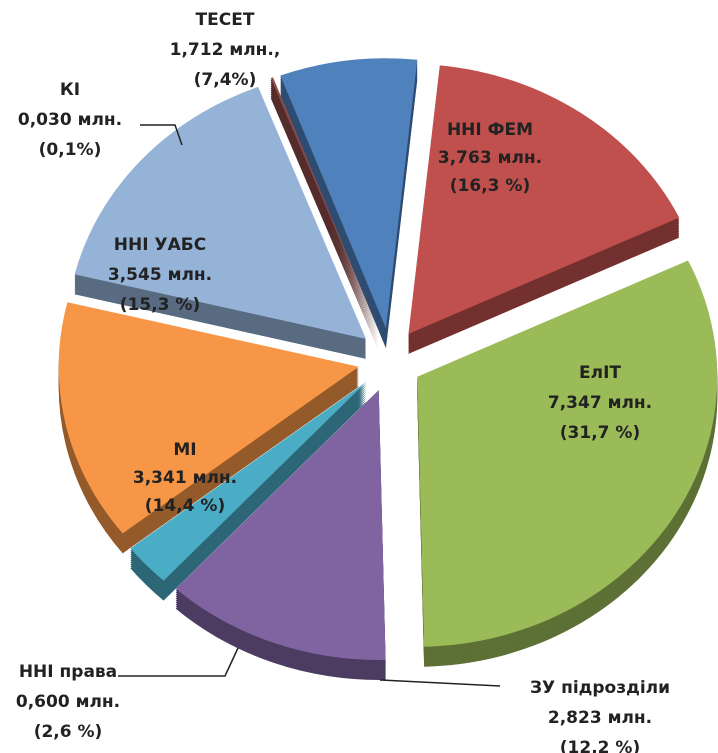 Image resolution: width=718 pixels, height=753 pixels. What do you see at coordinates (225, 80) in the screenshot?
I see `percent-label: (7,4%)` at bounding box center [225, 80].